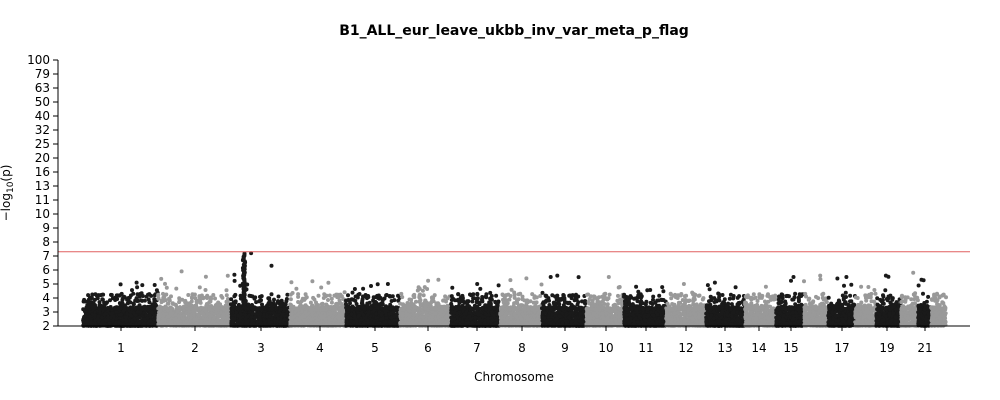 Image resolution: width=1000 pixels, height=400 pixels. I want to click on y-axis-label-prefix: −log, so click(6, 207).